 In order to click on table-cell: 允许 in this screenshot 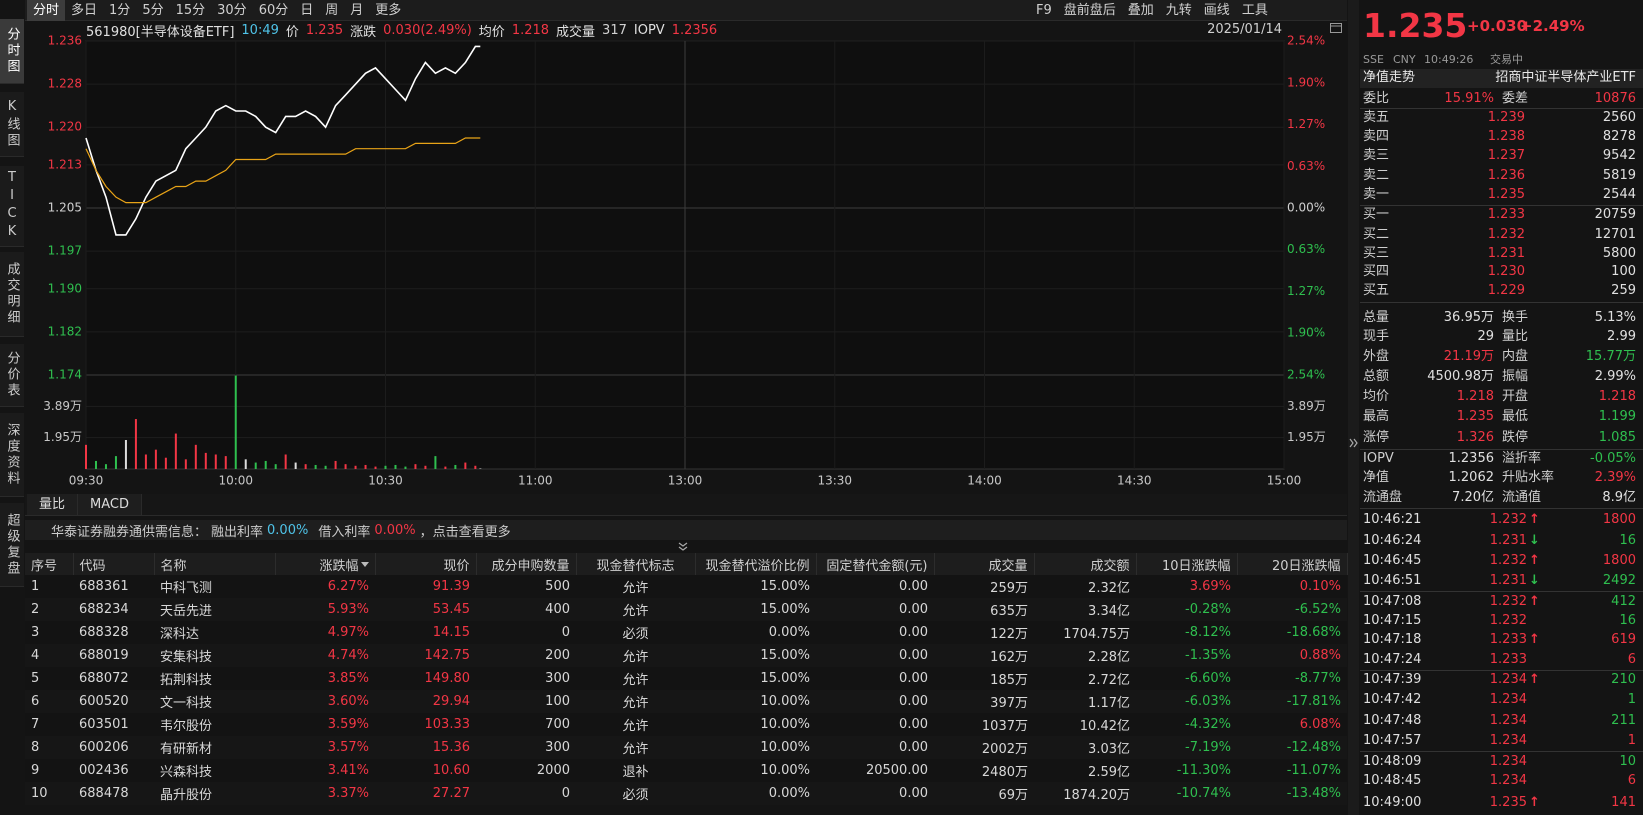, I will do `click(635, 680)`.